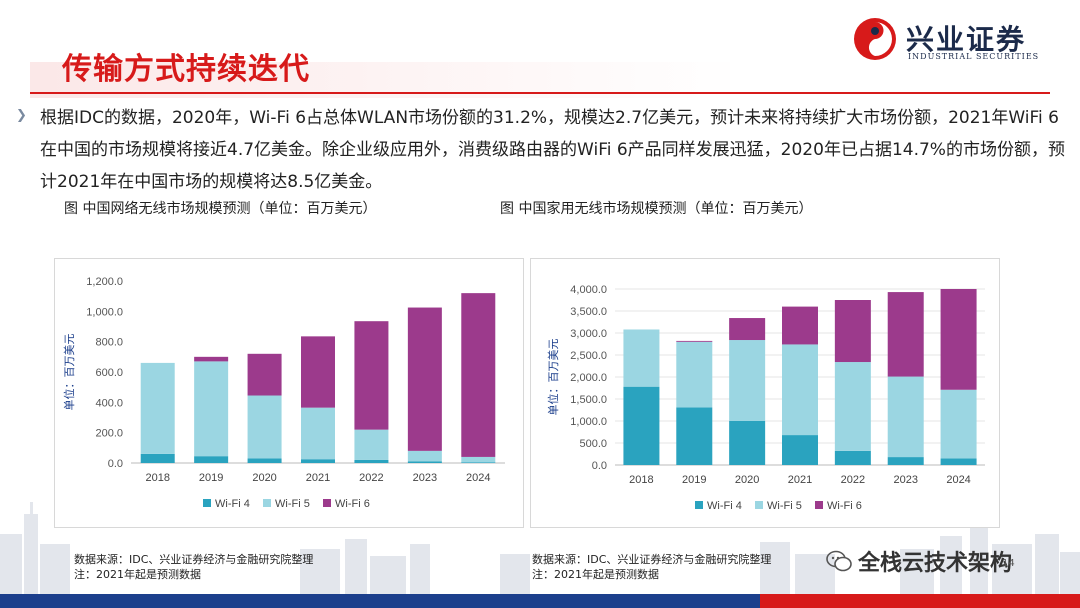  I want to click on chart-caption-left: 图 中国网络无线市场规模预测（单位：百万美元）, so click(220, 209).